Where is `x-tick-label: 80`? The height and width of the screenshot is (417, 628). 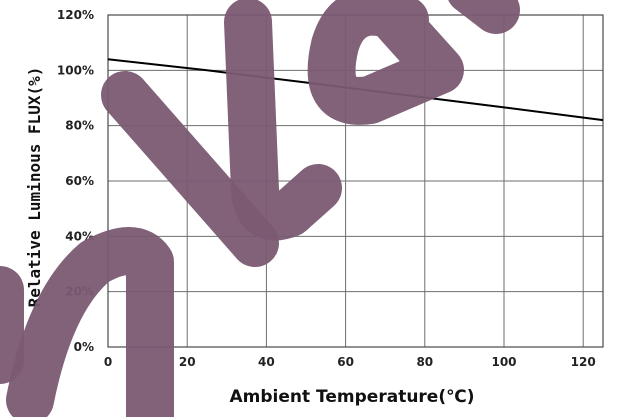 x-tick-label: 80 is located at coordinates (424, 362).